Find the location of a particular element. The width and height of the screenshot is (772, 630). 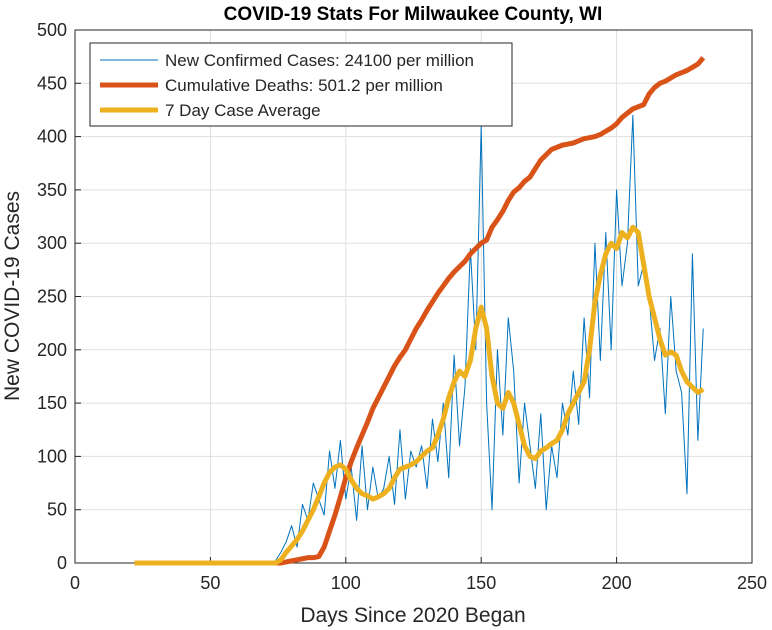

y-tick-label: 450 is located at coordinates (52, 83).